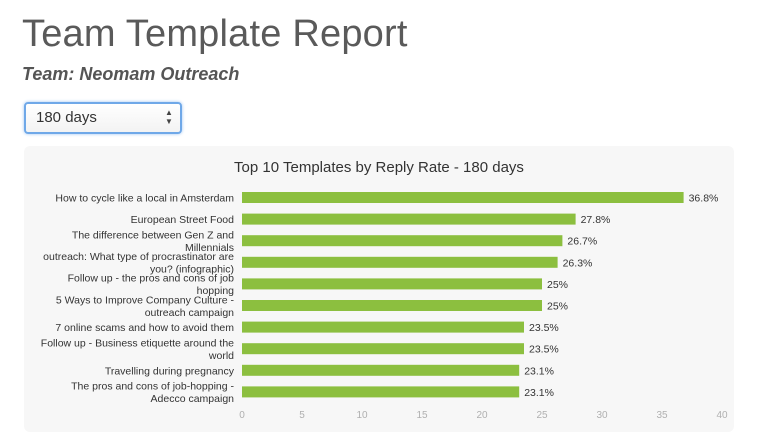  I want to click on data-label-3: 26.7%, so click(582, 242).